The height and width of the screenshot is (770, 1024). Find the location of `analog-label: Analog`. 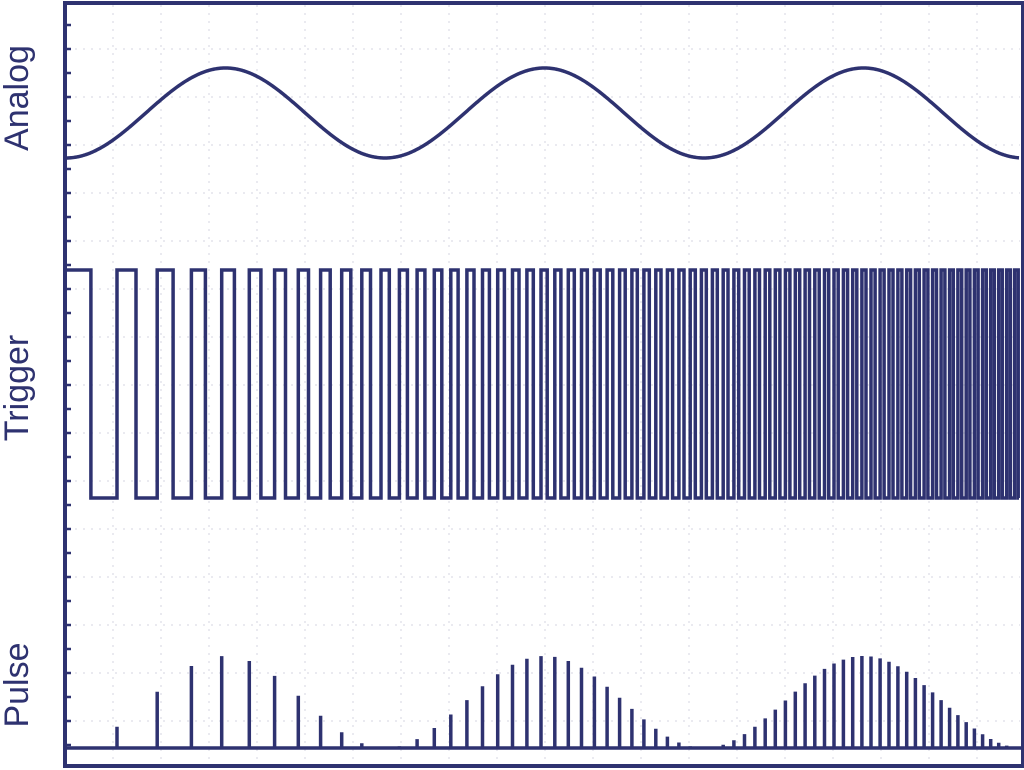

analog-label: Analog is located at coordinates (18, 98).